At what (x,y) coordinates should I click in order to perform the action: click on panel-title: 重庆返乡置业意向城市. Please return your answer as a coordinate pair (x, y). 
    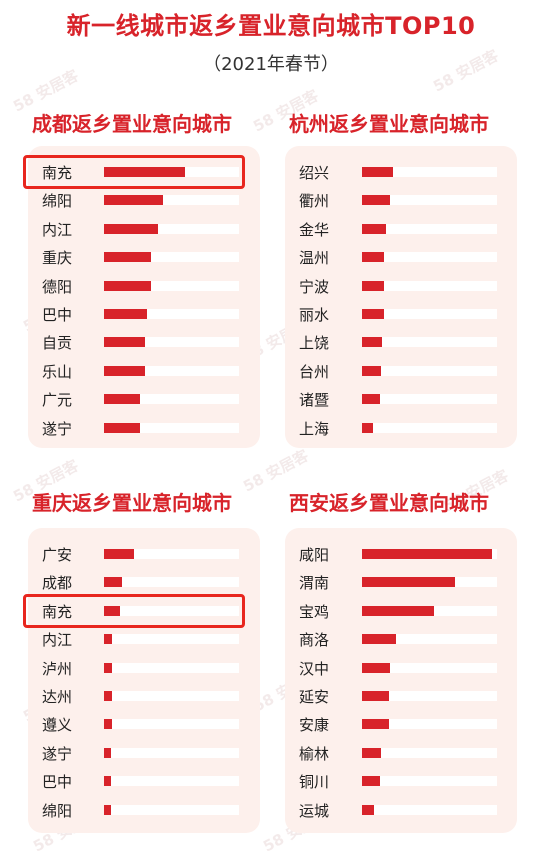
    Looking at the image, I should click on (132, 503).